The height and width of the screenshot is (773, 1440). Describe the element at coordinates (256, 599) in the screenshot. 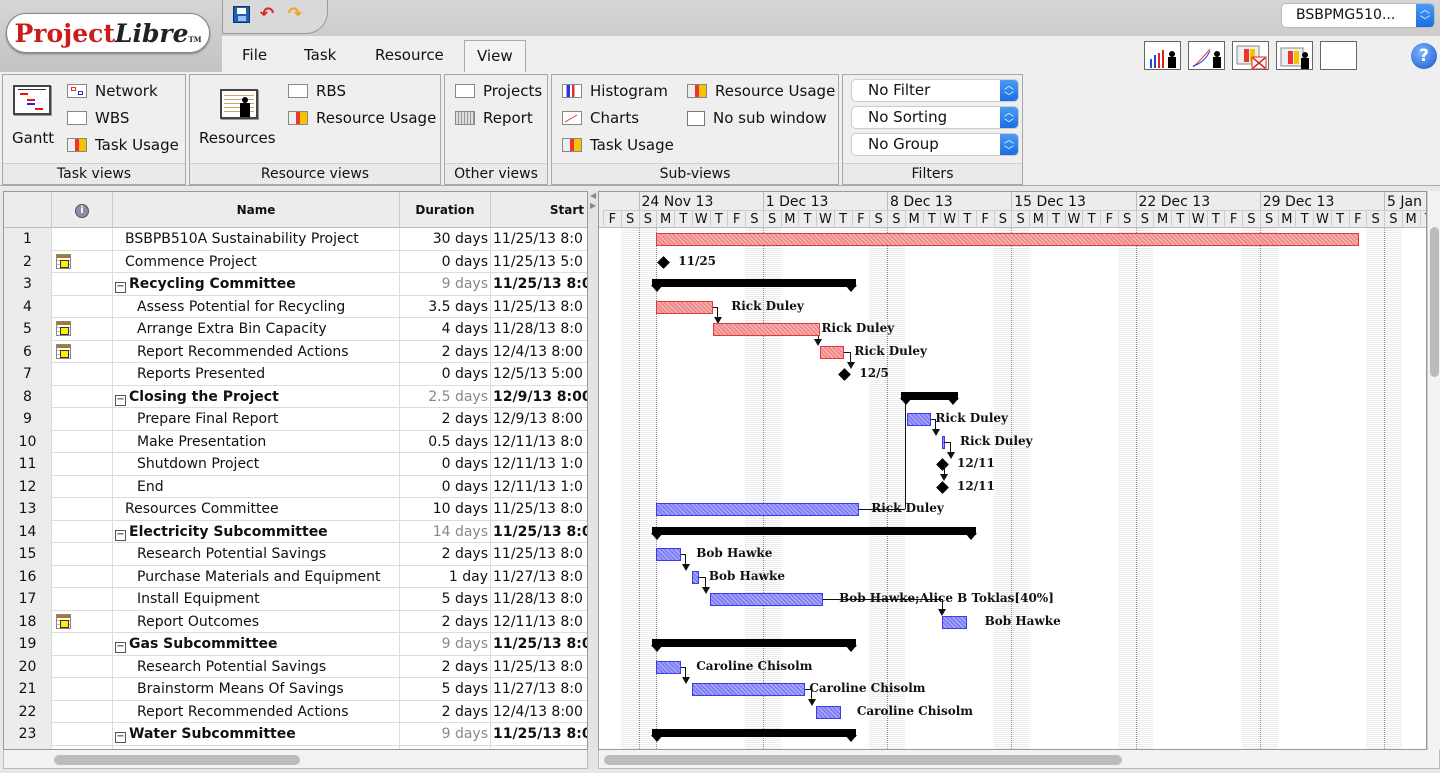

I see `task-name: Install Equipment` at that location.